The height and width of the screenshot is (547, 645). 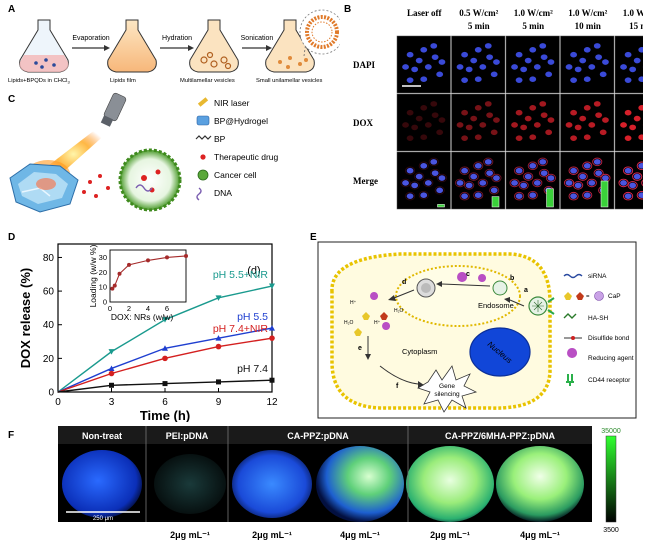 What do you see at coordinates (363, 123) in the screenshot?
I see `row-label-dox: DOX` at bounding box center [363, 123].